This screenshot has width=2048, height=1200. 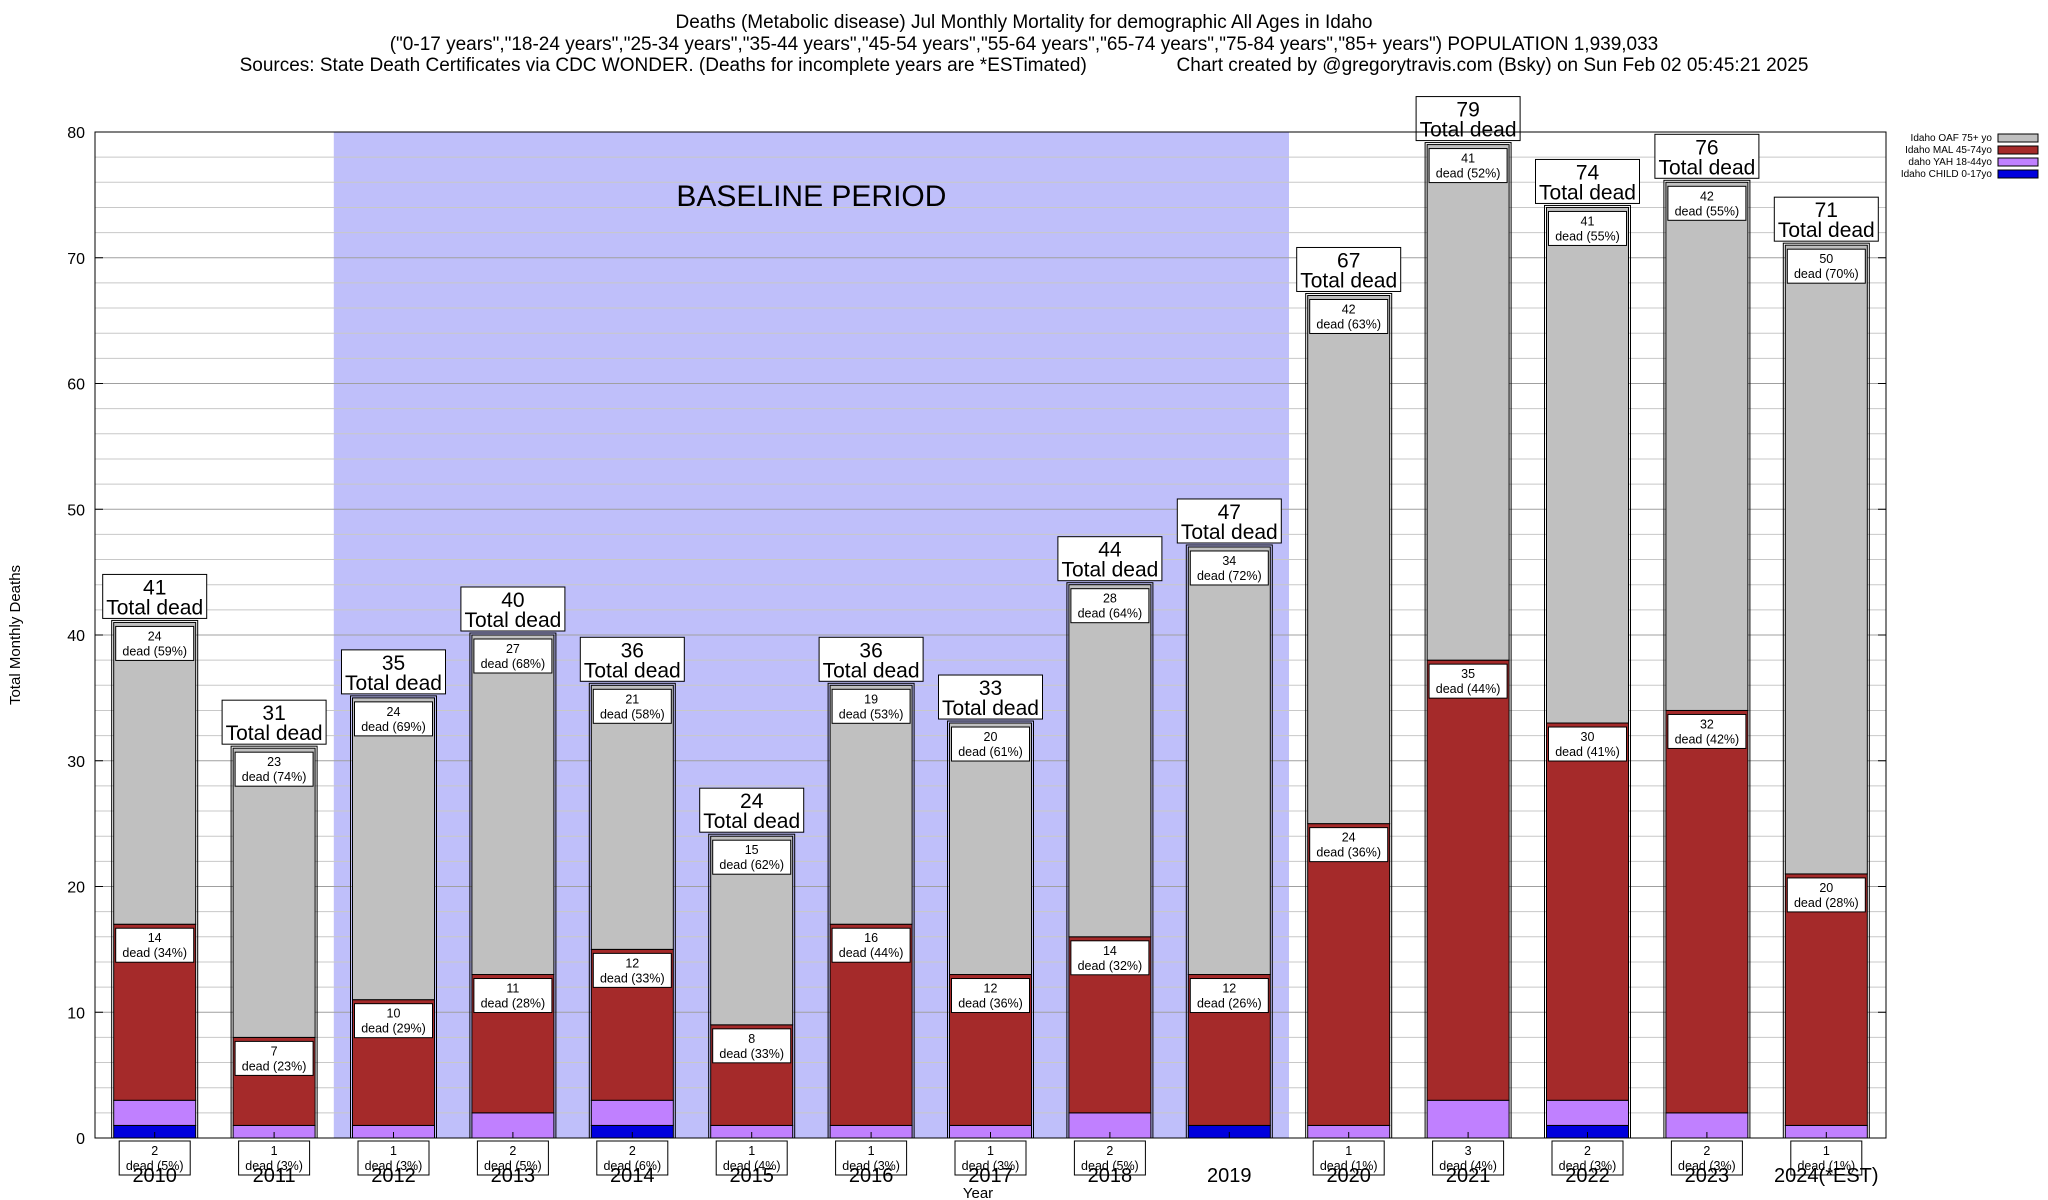 I want to click on legend-swatch, so click(x=2018, y=150).